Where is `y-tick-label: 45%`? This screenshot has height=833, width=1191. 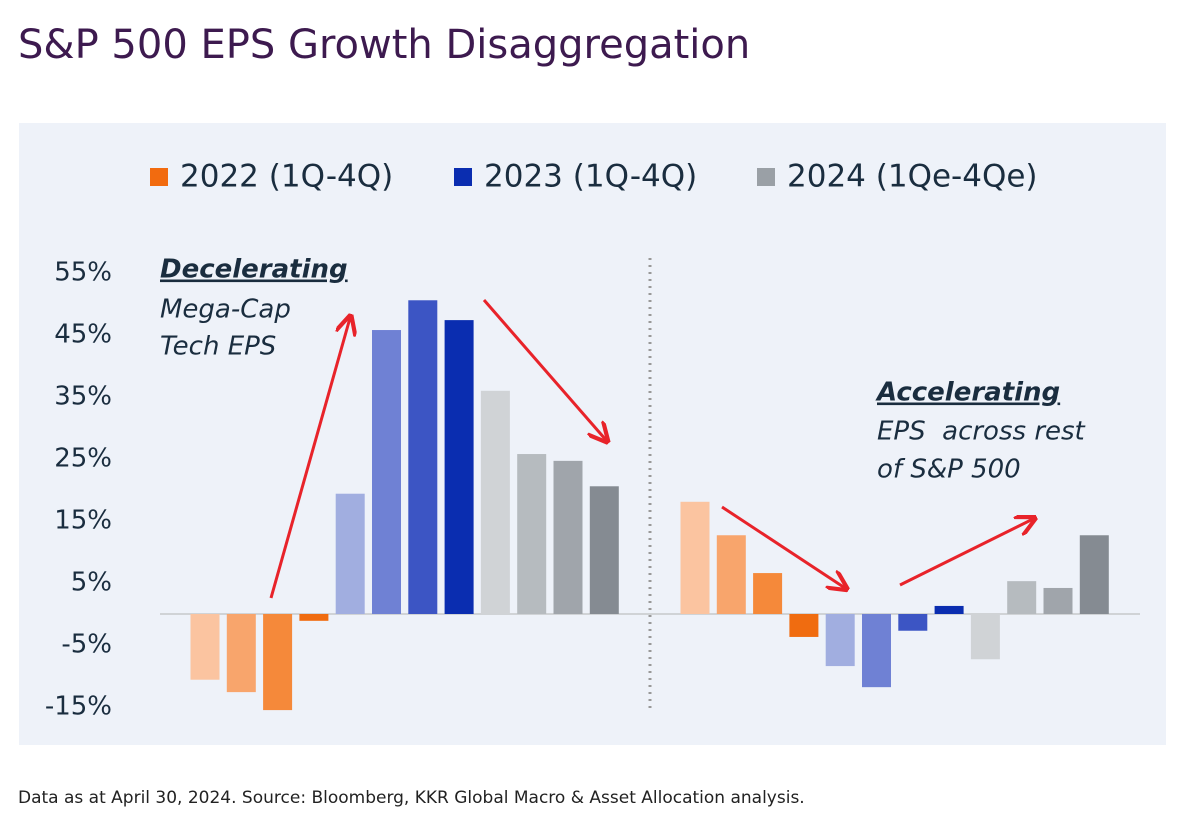
y-tick-label: 45% is located at coordinates (83, 335).